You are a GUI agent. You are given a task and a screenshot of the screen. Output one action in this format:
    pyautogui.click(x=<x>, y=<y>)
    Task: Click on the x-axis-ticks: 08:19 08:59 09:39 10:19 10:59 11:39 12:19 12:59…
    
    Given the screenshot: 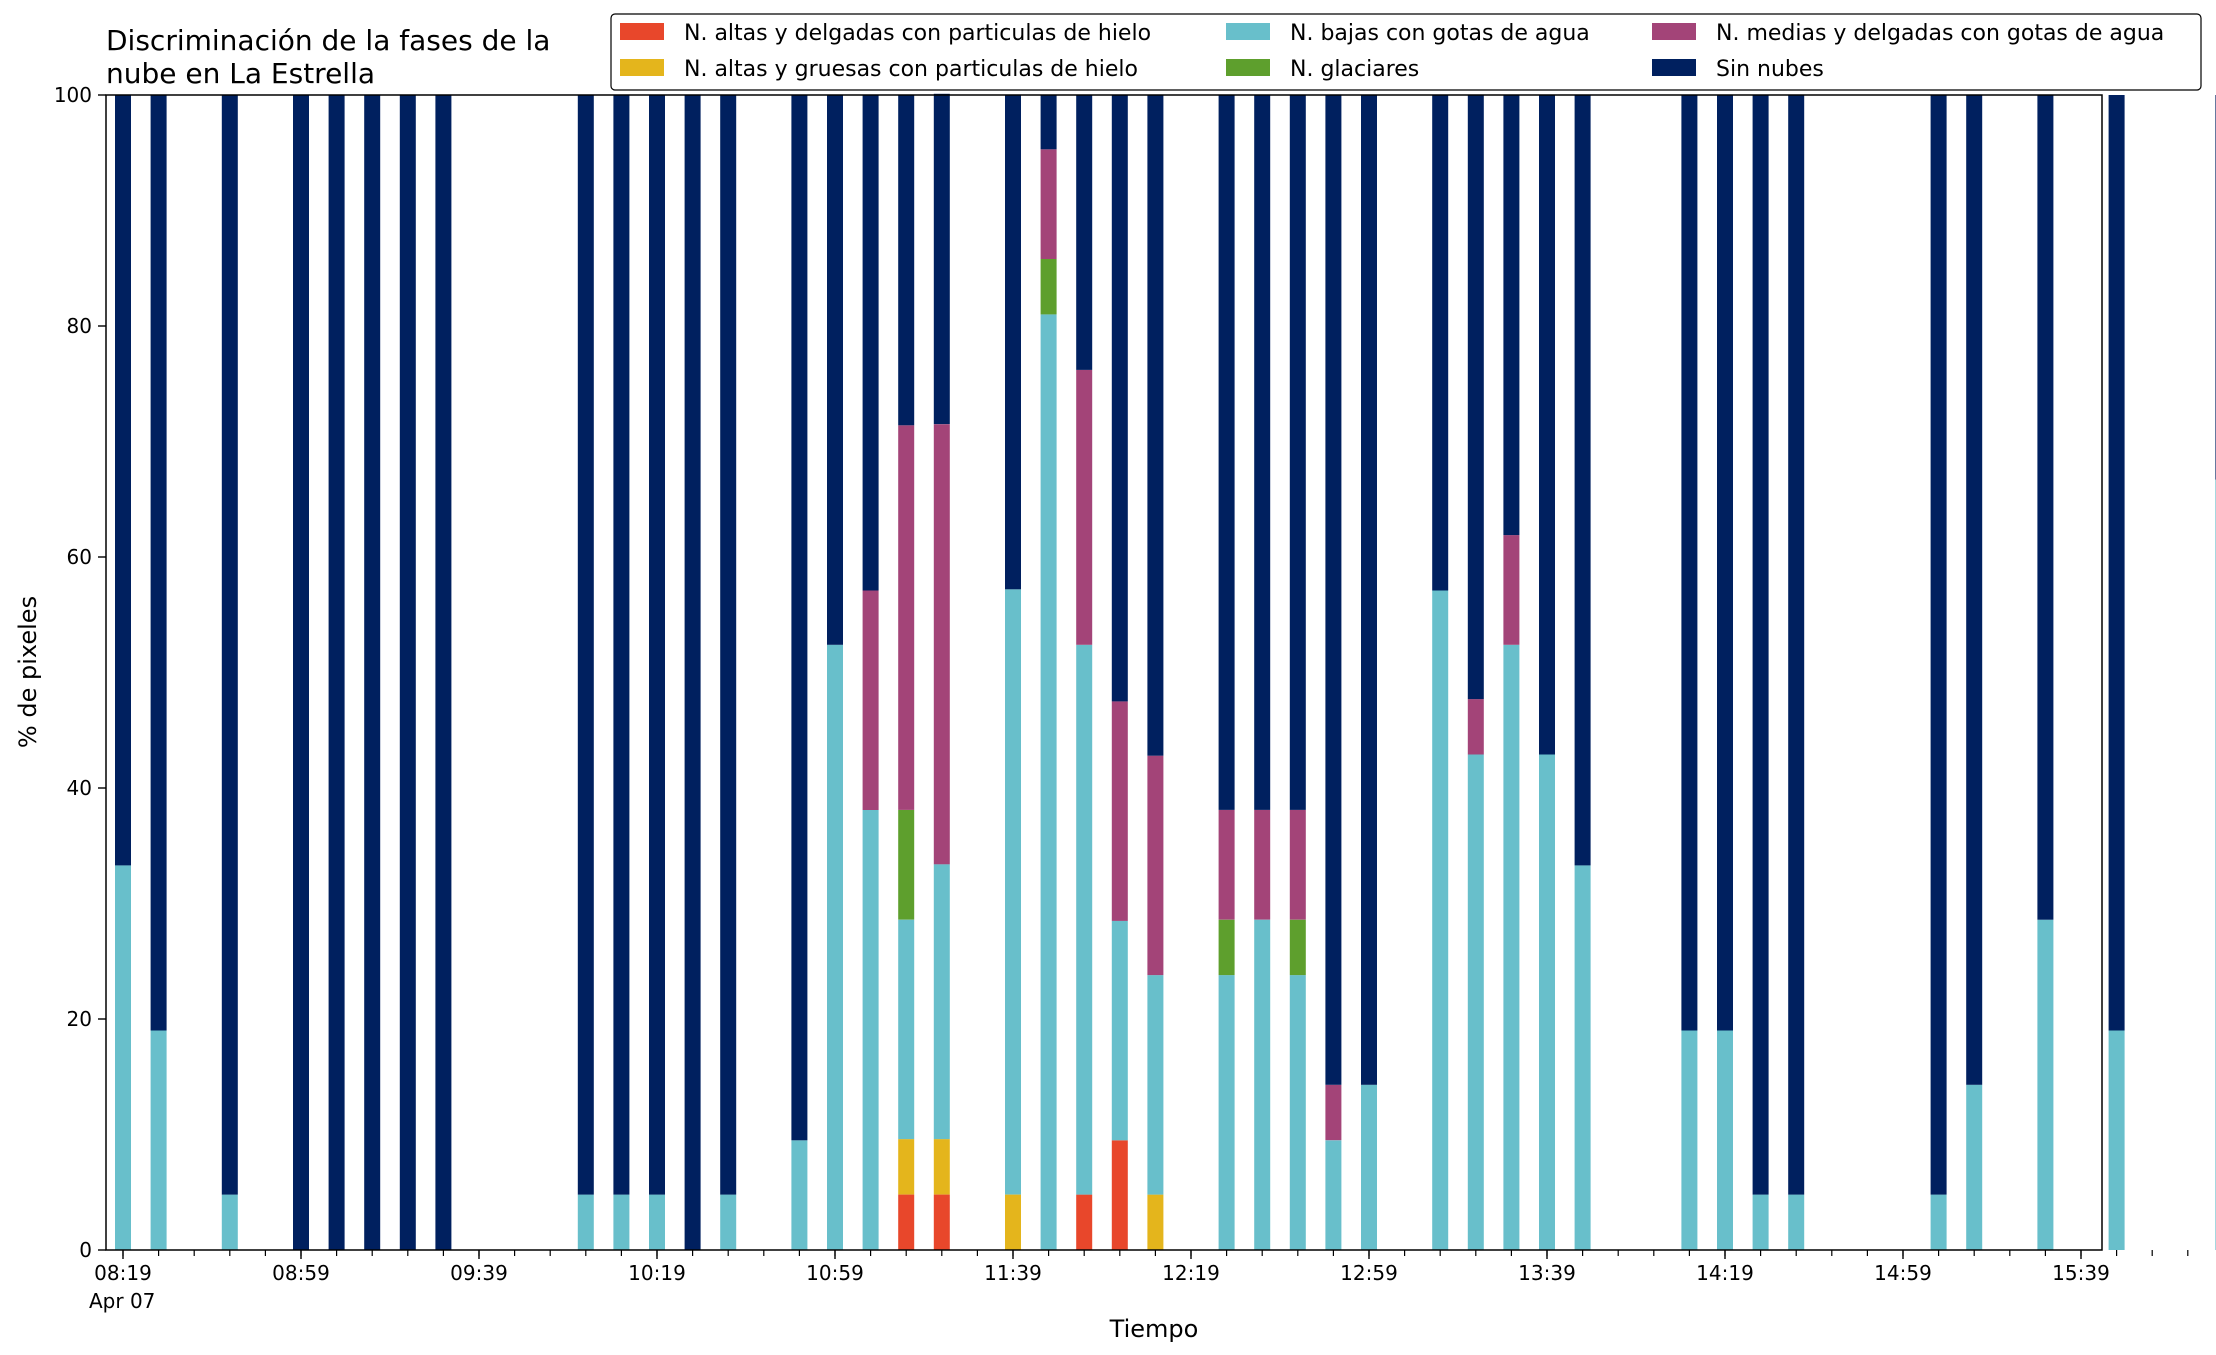 What is the action you would take?
    pyautogui.click(x=1141, y=1267)
    